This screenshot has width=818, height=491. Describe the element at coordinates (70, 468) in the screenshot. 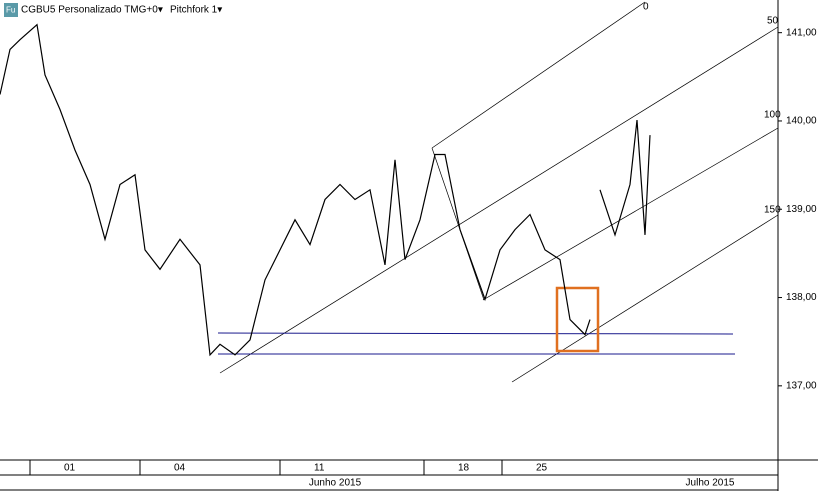

I see `x-tick-label: 01` at that location.